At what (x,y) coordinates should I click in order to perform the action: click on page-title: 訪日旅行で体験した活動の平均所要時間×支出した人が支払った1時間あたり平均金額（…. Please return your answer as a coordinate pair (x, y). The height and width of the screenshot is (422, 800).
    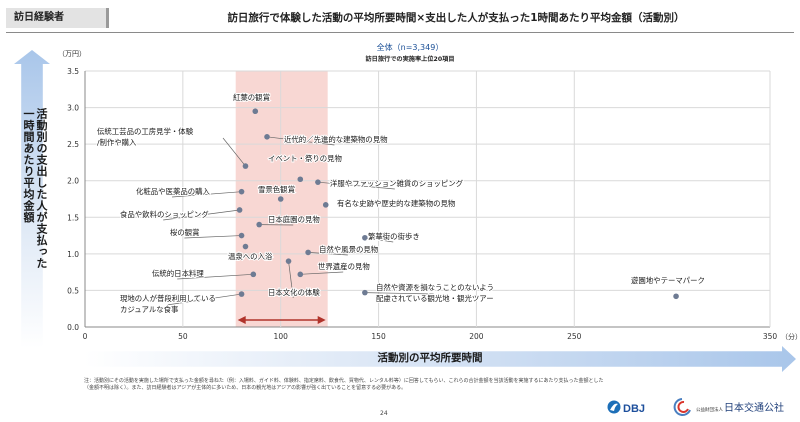
    Looking at the image, I should click on (456, 18).